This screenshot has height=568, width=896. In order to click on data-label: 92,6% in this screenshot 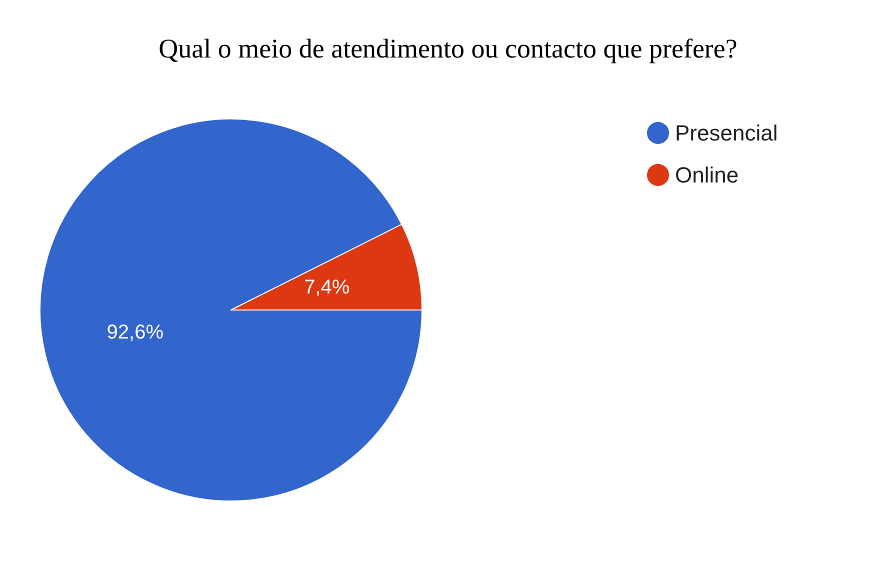, I will do `click(135, 333)`.